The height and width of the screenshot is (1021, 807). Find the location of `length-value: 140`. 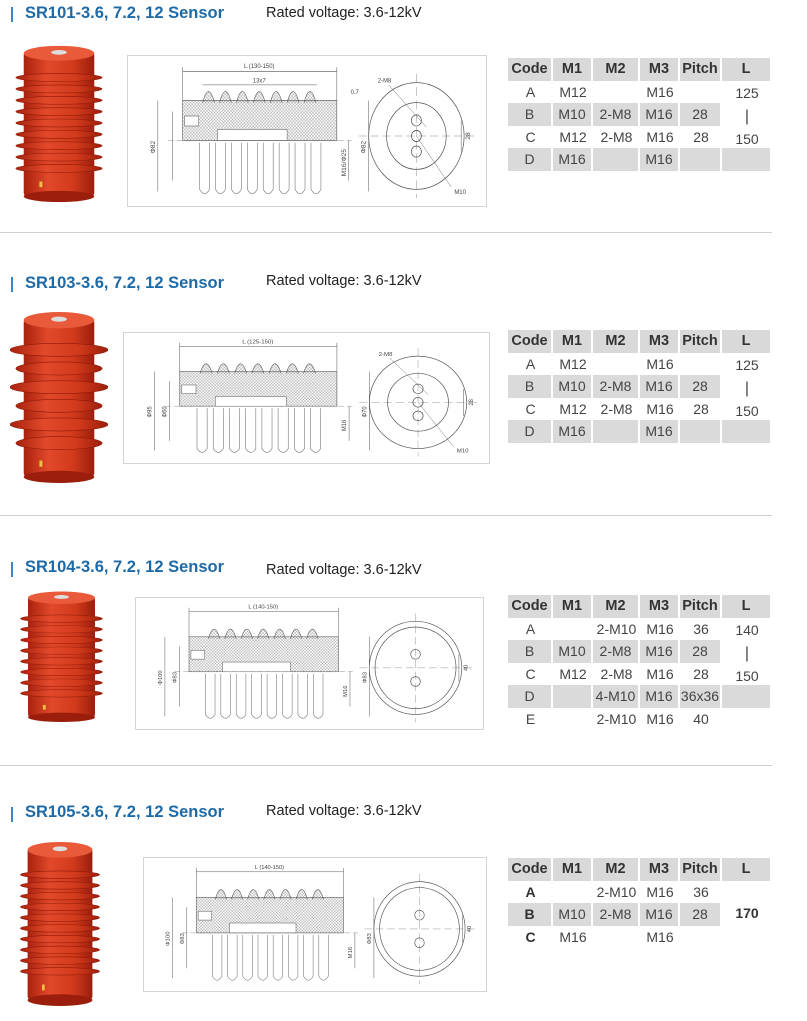

length-value: 140 is located at coordinates (747, 629).